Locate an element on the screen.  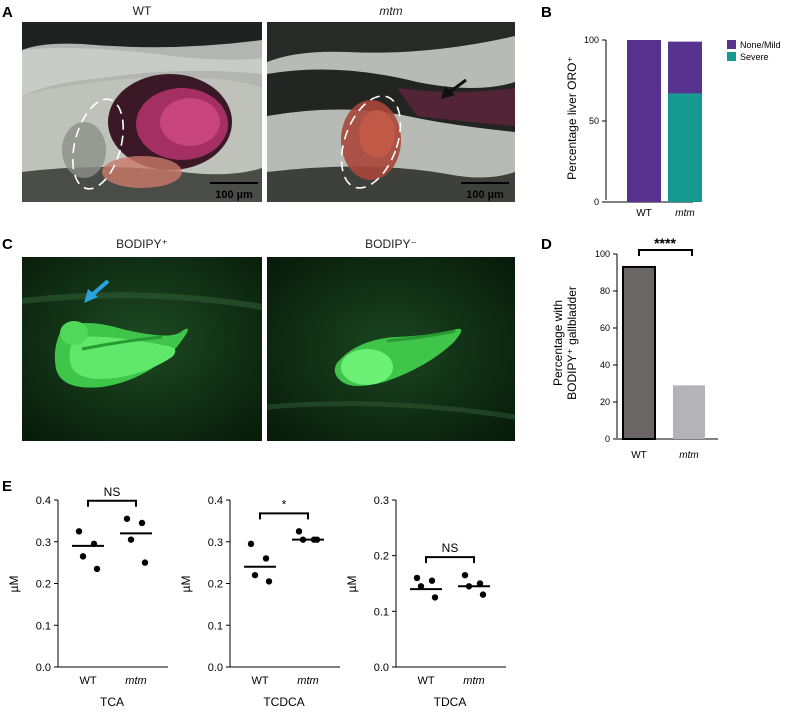
chart-e2-xtick-label: mtm is located at coordinates (307, 681).